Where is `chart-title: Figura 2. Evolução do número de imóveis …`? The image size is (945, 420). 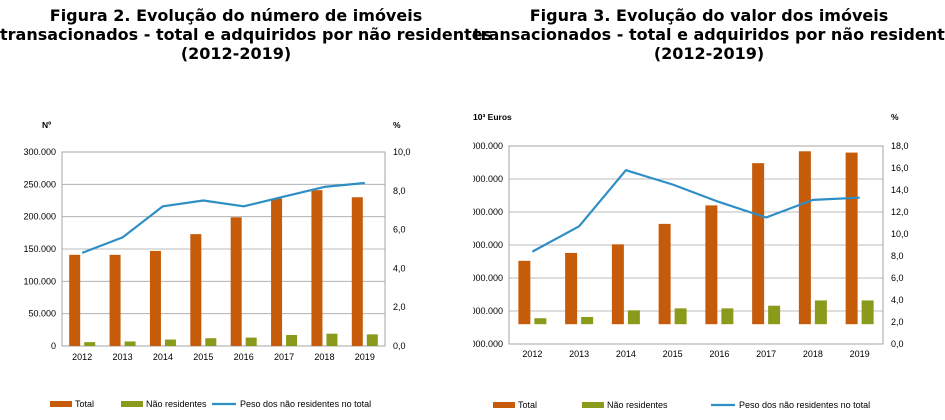
chart-title: Figura 2. Evolução do número de imóveis … is located at coordinates (246, 34).